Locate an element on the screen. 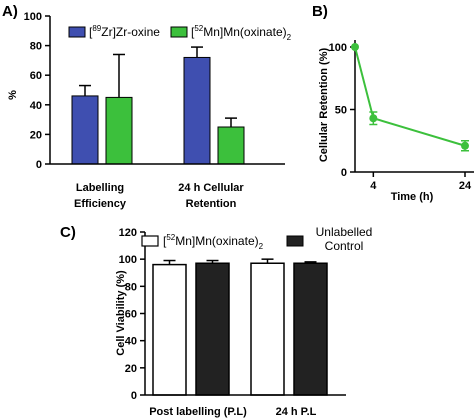 The width and height of the screenshot is (474, 420). panel-b-xtick-label: 24 is located at coordinates (465, 186).